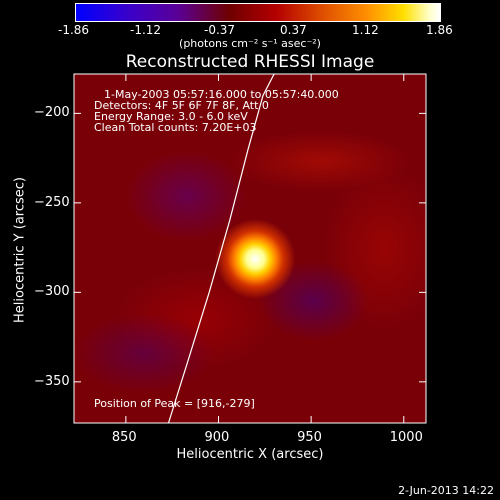 The height and width of the screenshot is (500, 500). Describe the element at coordinates (181, 105) in the screenshot. I see `detectors-info: Detectors: 4F 5F 6F 7F 8F, Att 0` at that location.